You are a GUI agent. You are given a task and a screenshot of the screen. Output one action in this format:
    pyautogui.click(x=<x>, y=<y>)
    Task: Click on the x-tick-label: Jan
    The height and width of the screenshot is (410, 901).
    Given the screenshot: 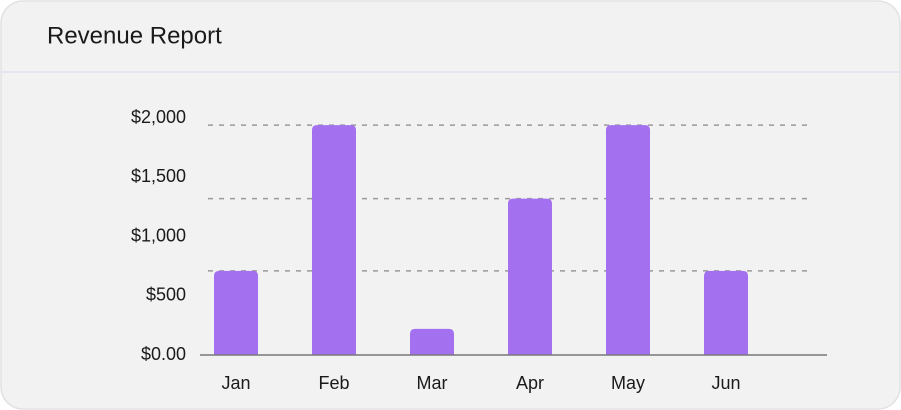 What is the action you would take?
    pyautogui.click(x=235, y=383)
    